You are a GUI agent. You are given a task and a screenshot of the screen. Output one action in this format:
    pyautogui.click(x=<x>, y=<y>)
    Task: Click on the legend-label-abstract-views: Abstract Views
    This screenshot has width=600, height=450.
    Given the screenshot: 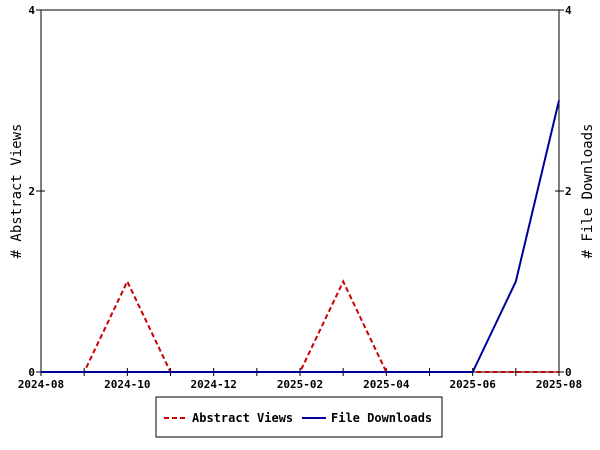 What is the action you would take?
    pyautogui.click(x=242, y=418)
    